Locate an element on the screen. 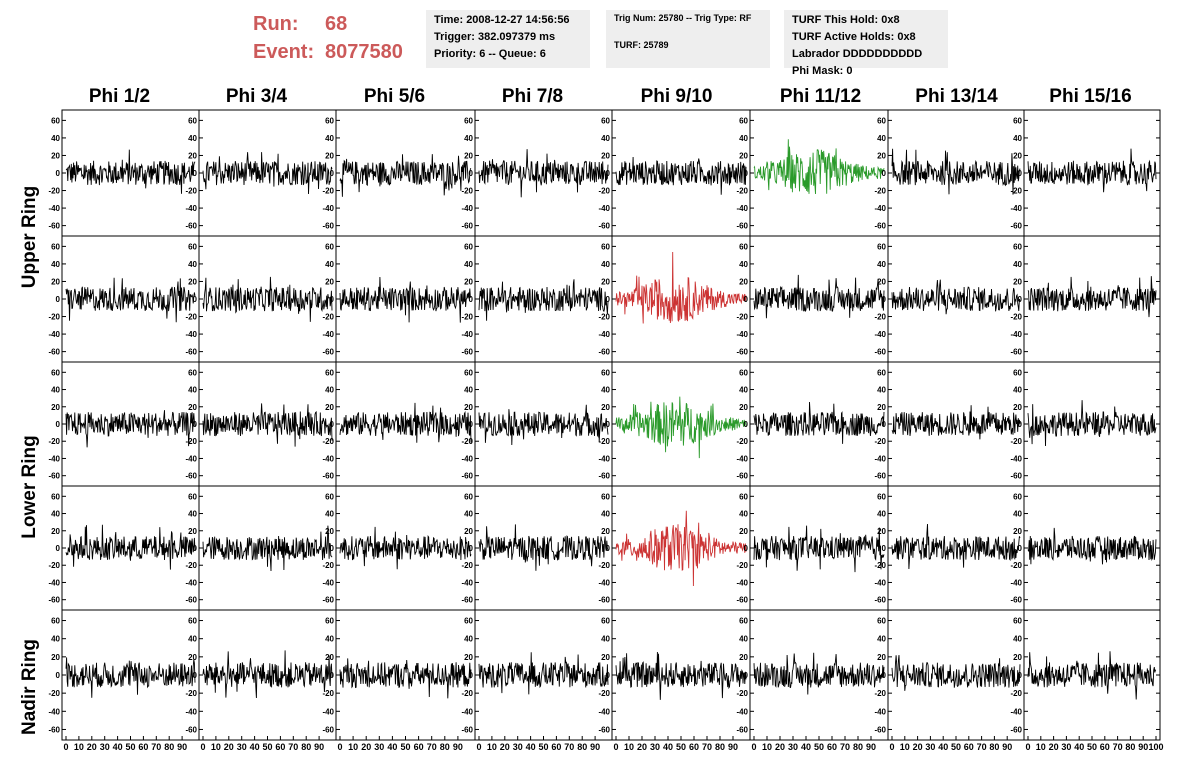 This screenshot has width=1196, height=772. phi-header-6: Phi 11/12 is located at coordinates (820, 96).